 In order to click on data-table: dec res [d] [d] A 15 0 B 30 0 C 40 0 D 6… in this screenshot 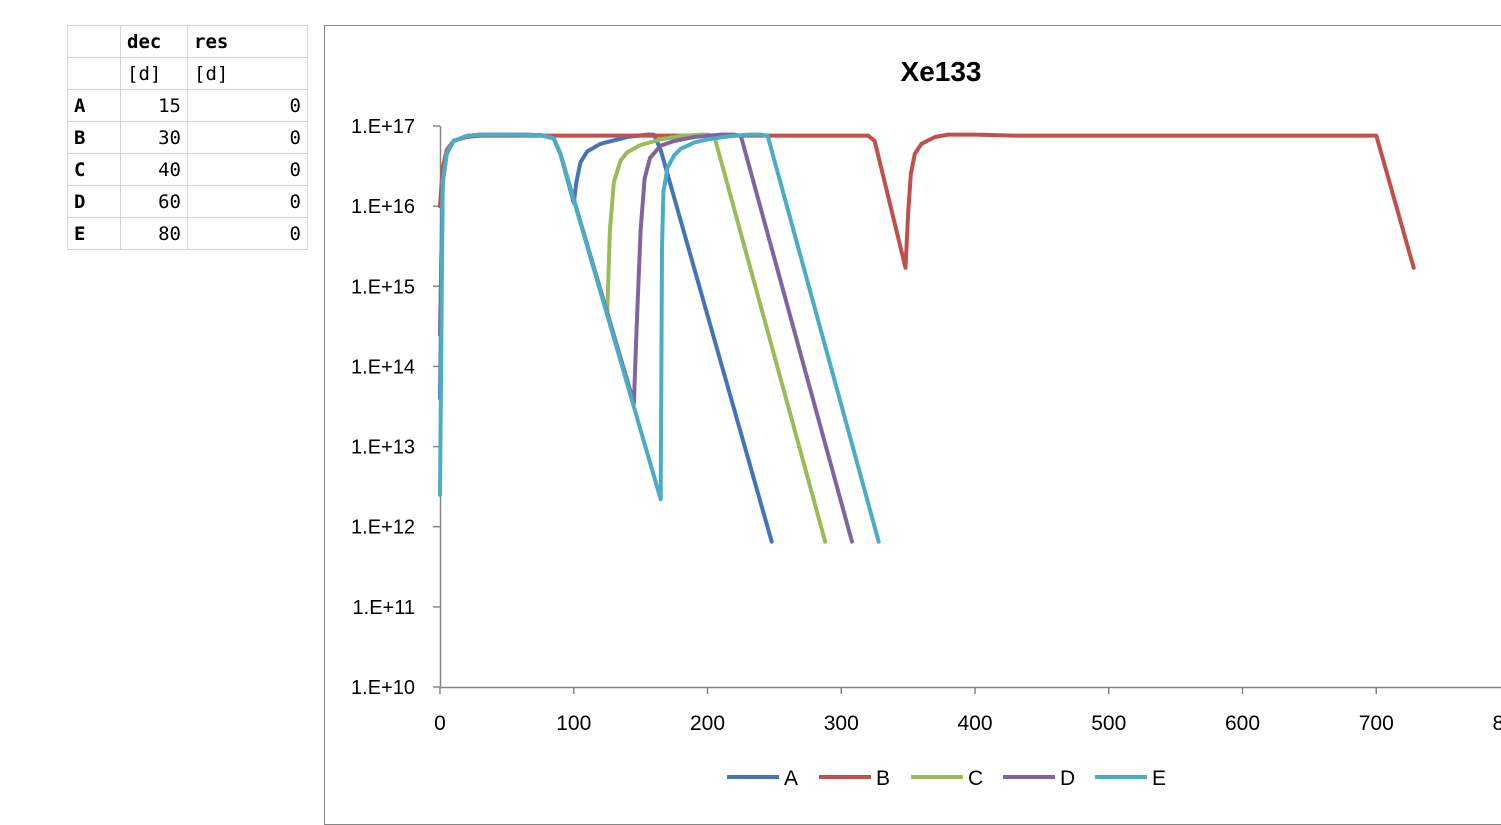, I will do `click(187, 137)`.